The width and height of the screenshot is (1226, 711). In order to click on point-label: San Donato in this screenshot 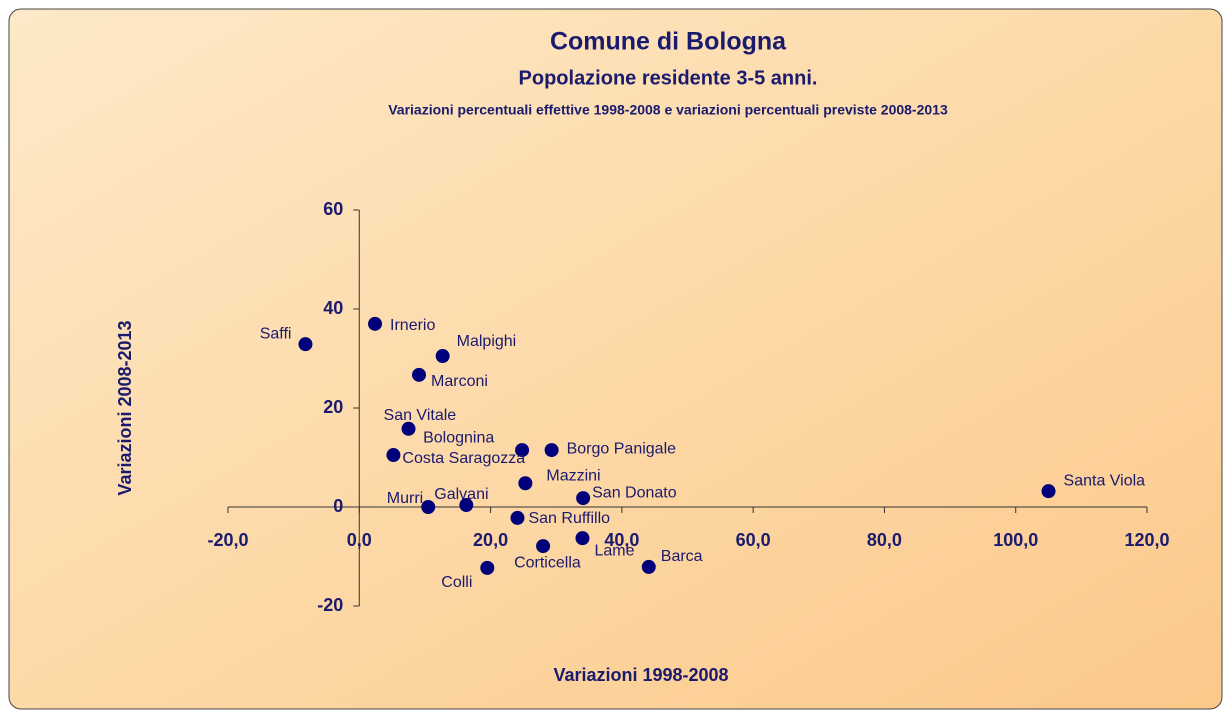, I will do `click(634, 492)`.